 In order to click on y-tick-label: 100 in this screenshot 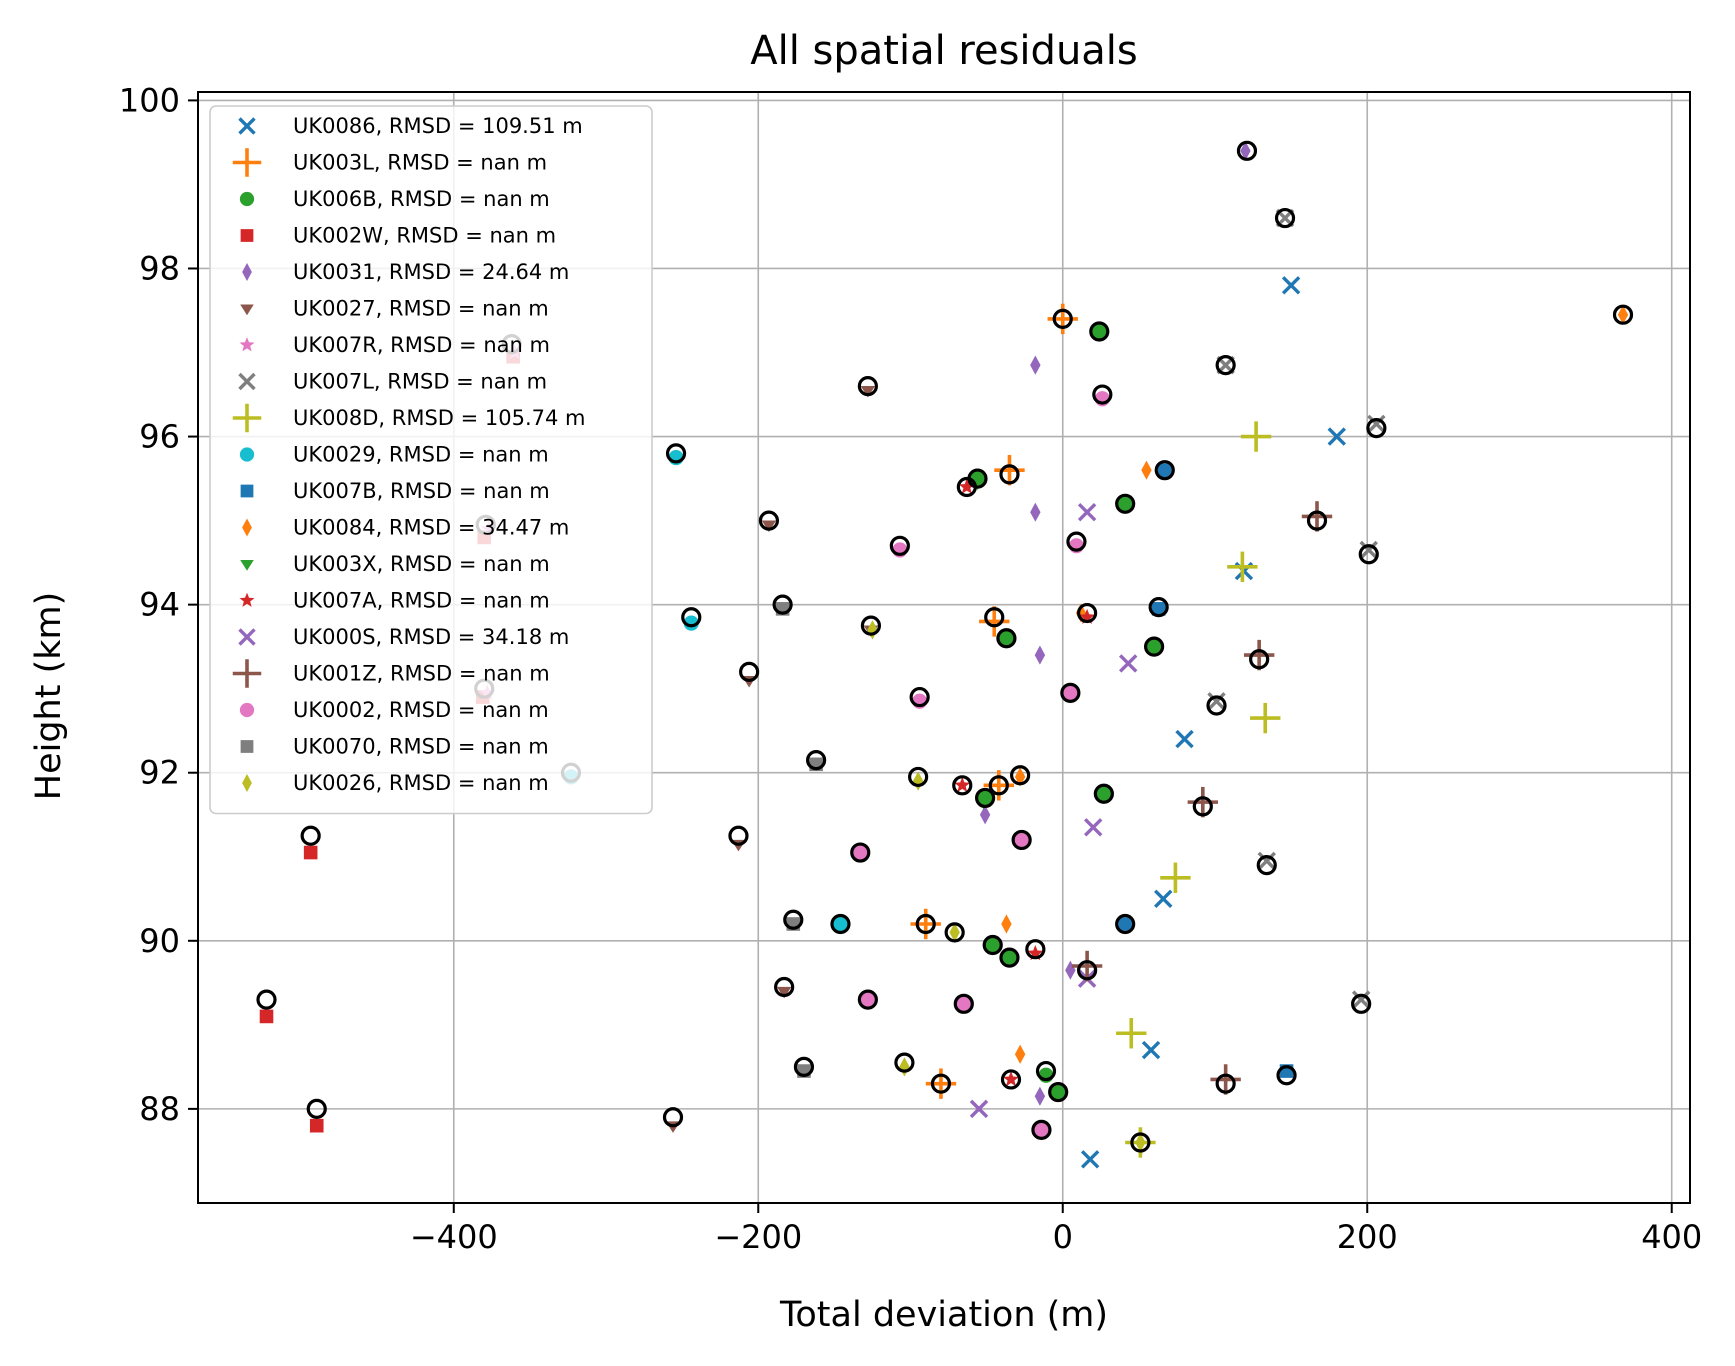, I will do `click(149, 100)`.